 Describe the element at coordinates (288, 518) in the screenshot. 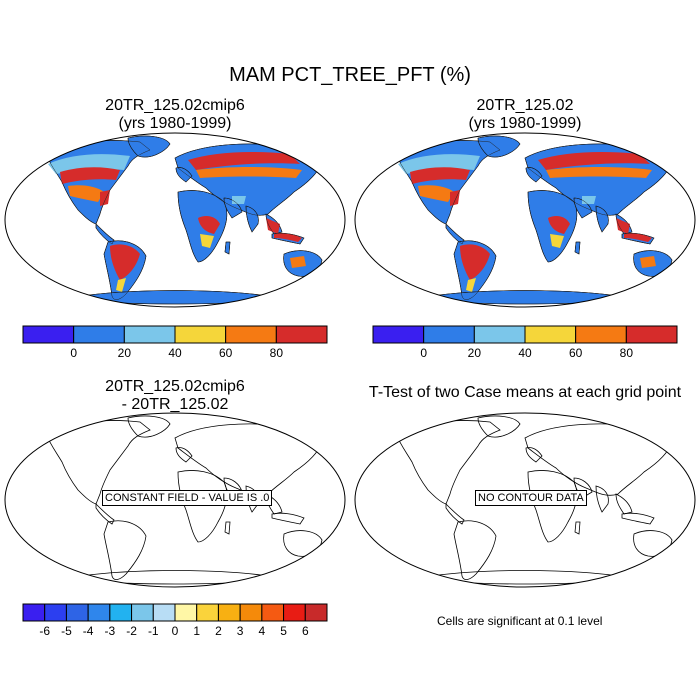

I see `land-indonesia` at that location.